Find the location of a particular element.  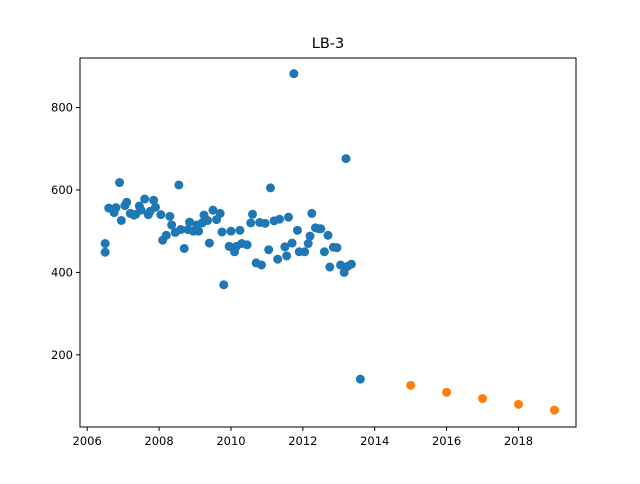

x-tick-label: 2016 is located at coordinates (446, 441).